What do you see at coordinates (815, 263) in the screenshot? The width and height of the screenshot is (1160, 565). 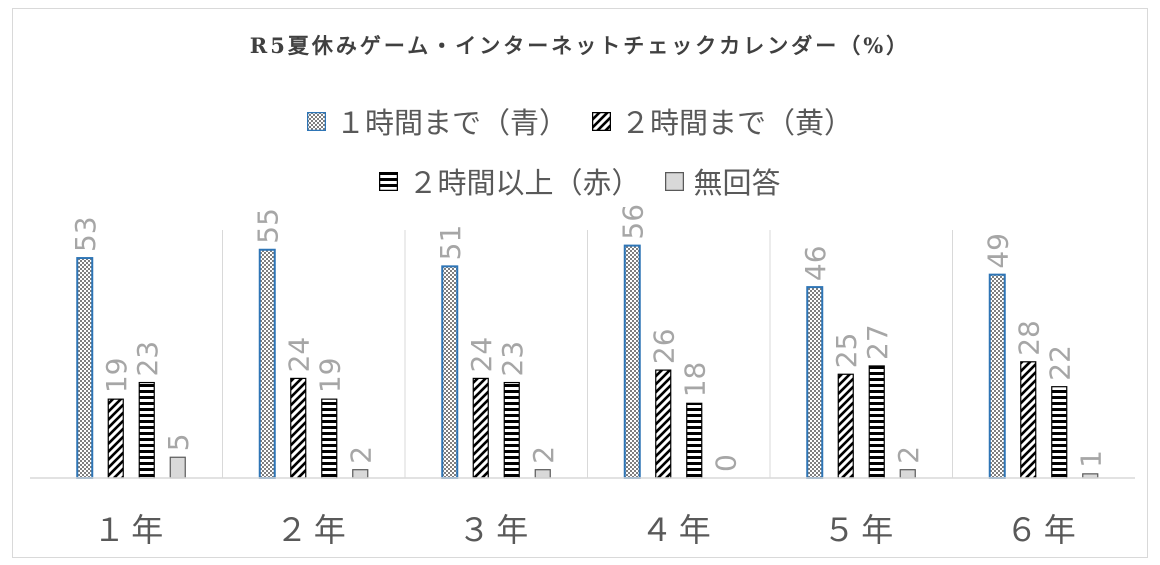 I see `data-label-series-1: 46` at bounding box center [815, 263].